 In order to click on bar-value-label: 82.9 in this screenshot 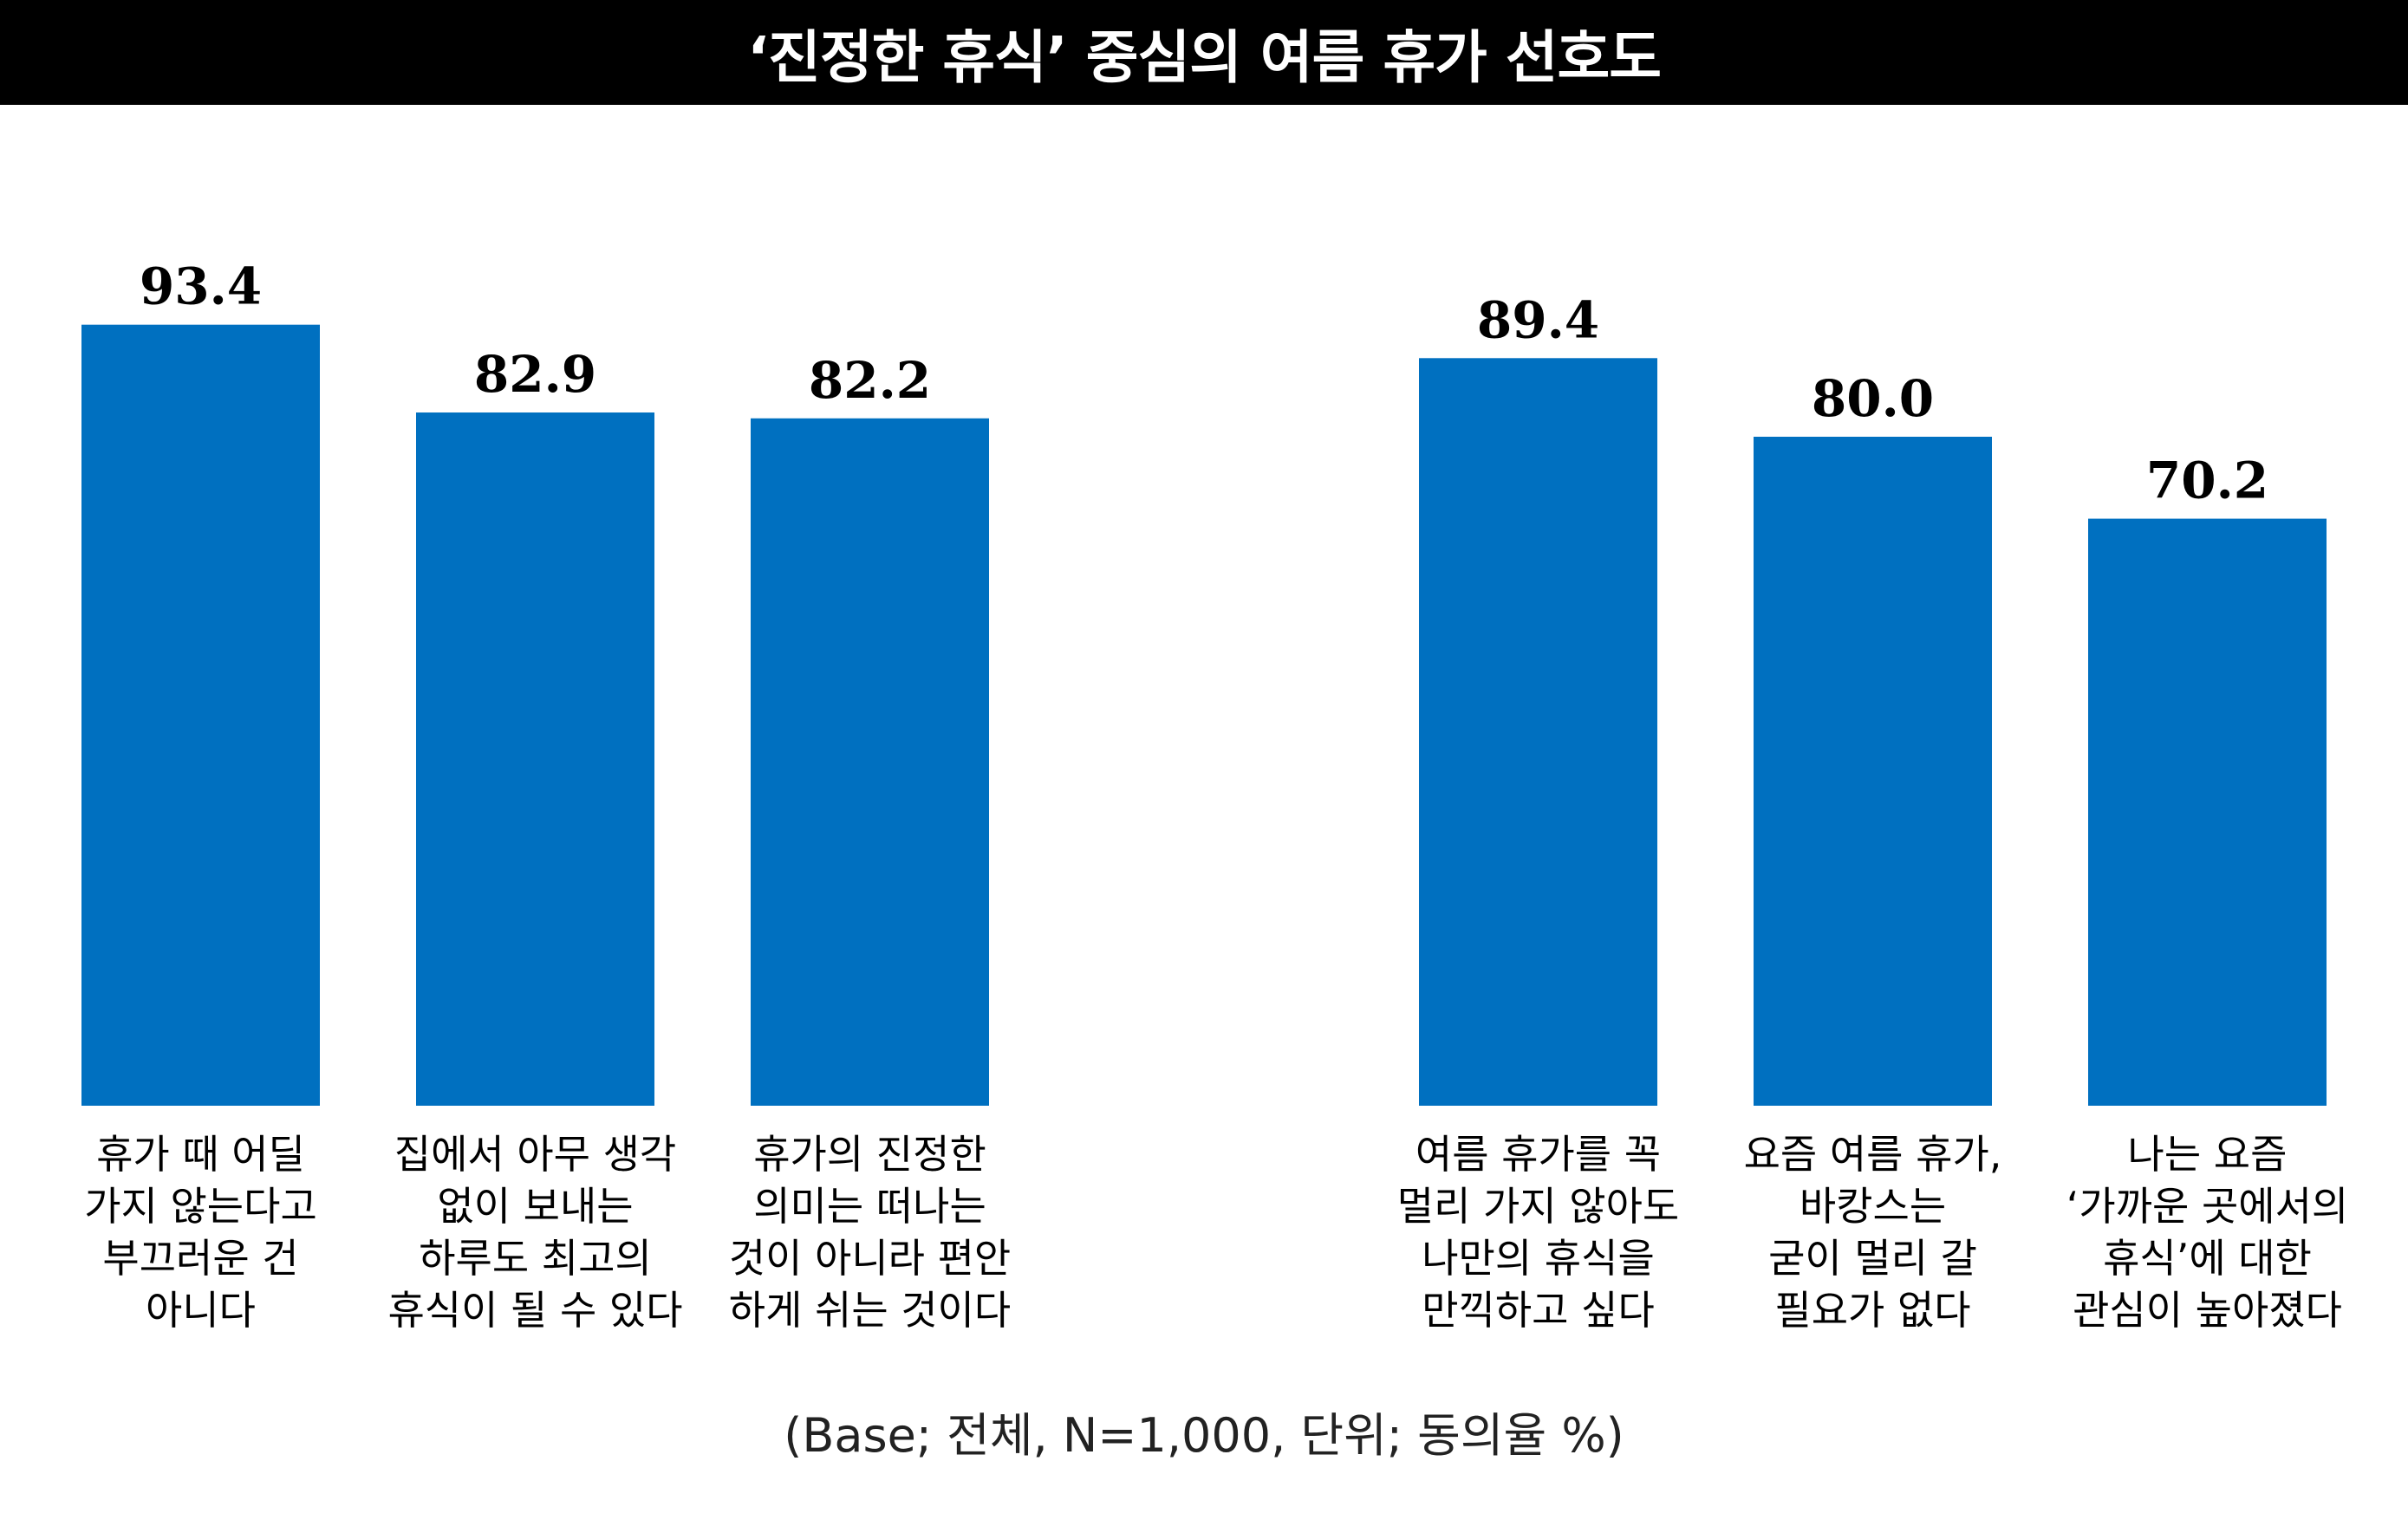, I will do `click(535, 374)`.